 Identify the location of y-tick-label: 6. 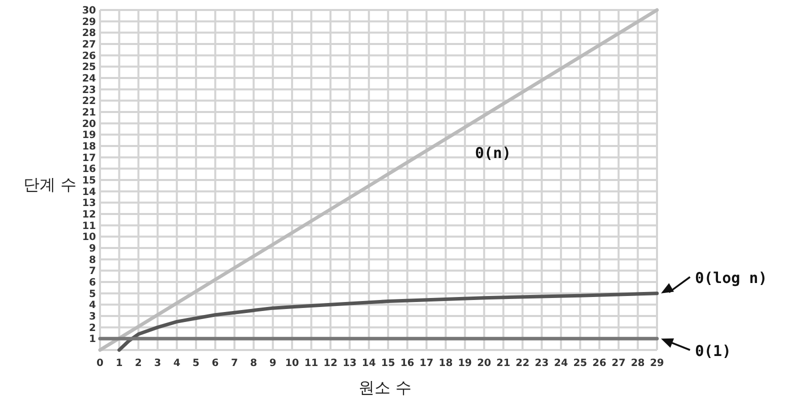
(92, 283).